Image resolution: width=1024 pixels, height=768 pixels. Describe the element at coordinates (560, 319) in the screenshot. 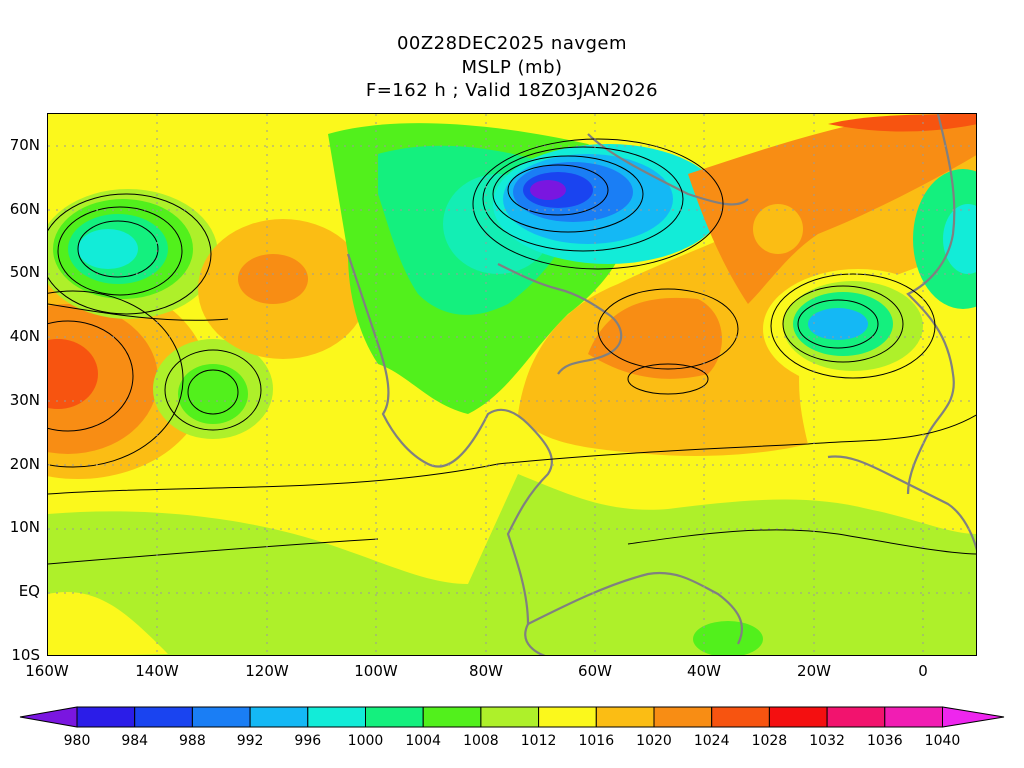

I see `ne-coast` at that location.